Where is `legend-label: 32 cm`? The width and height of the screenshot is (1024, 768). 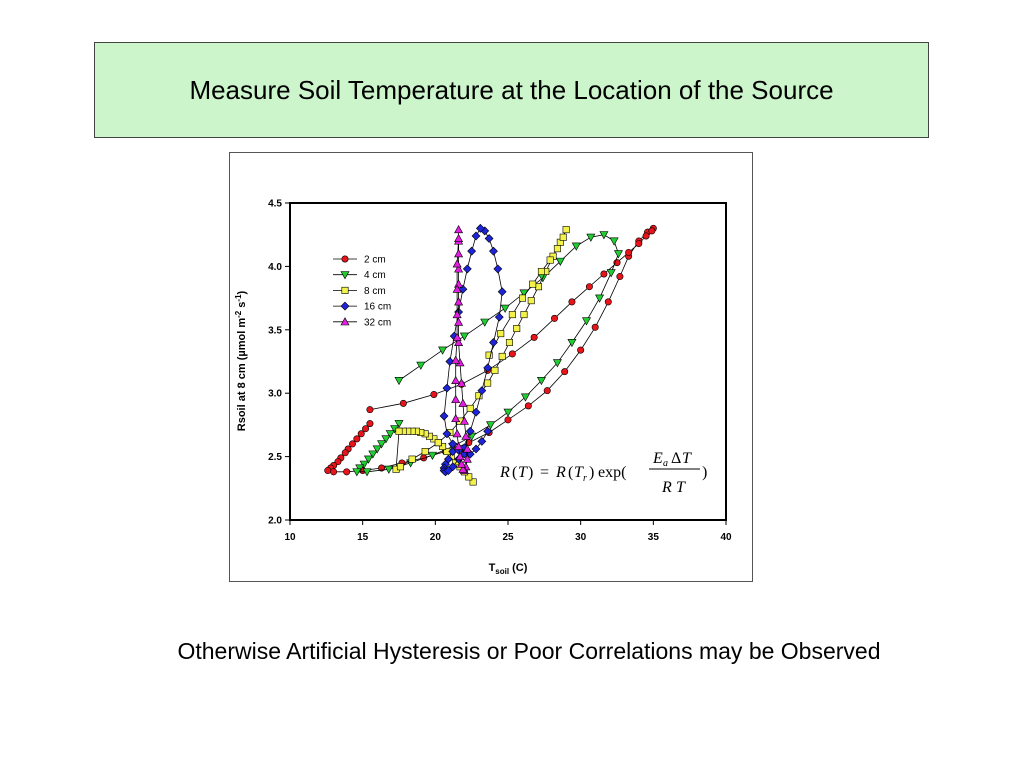
legend-label: 32 cm is located at coordinates (377, 322).